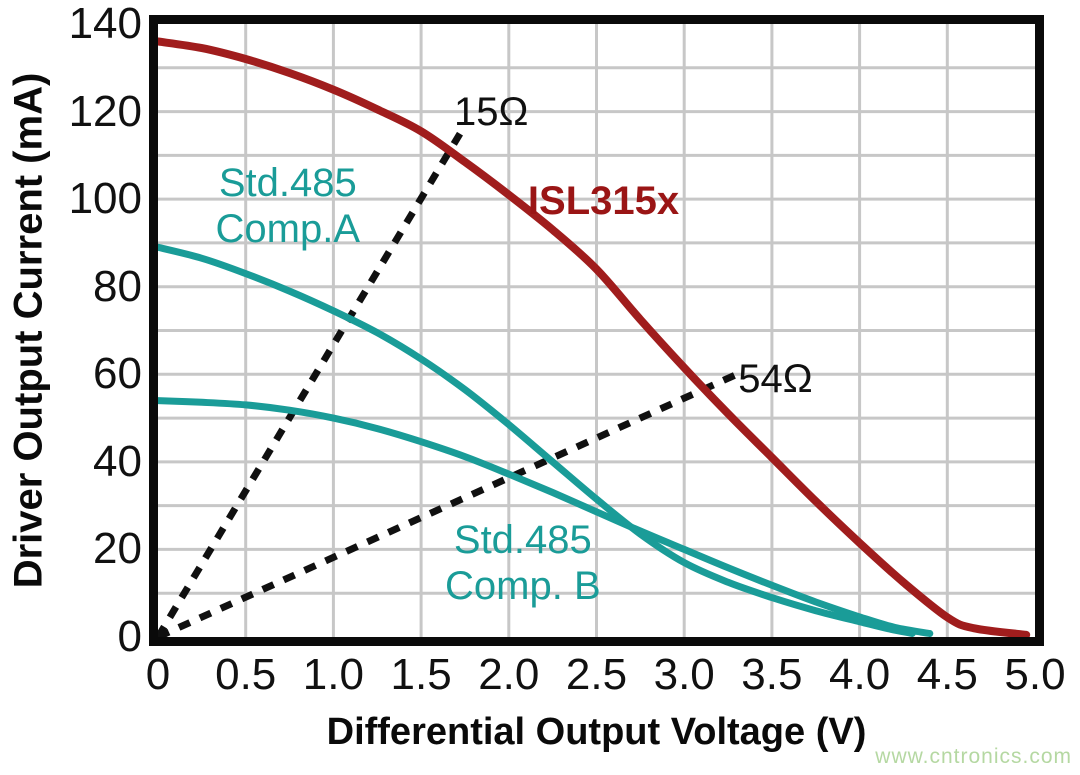 Image resolution: width=1080 pixels, height=775 pixels. What do you see at coordinates (158, 674) in the screenshot?
I see `x-tick-label-0: 0` at bounding box center [158, 674].